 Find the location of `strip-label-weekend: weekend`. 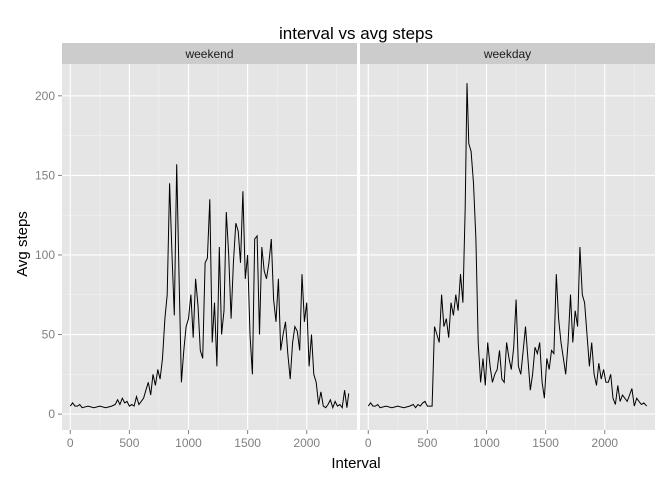

strip-label-weekend: weekend is located at coordinates (208, 54).